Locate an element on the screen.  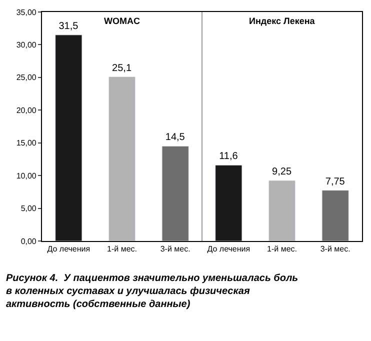
data-label: 31,5 is located at coordinates (68, 26).